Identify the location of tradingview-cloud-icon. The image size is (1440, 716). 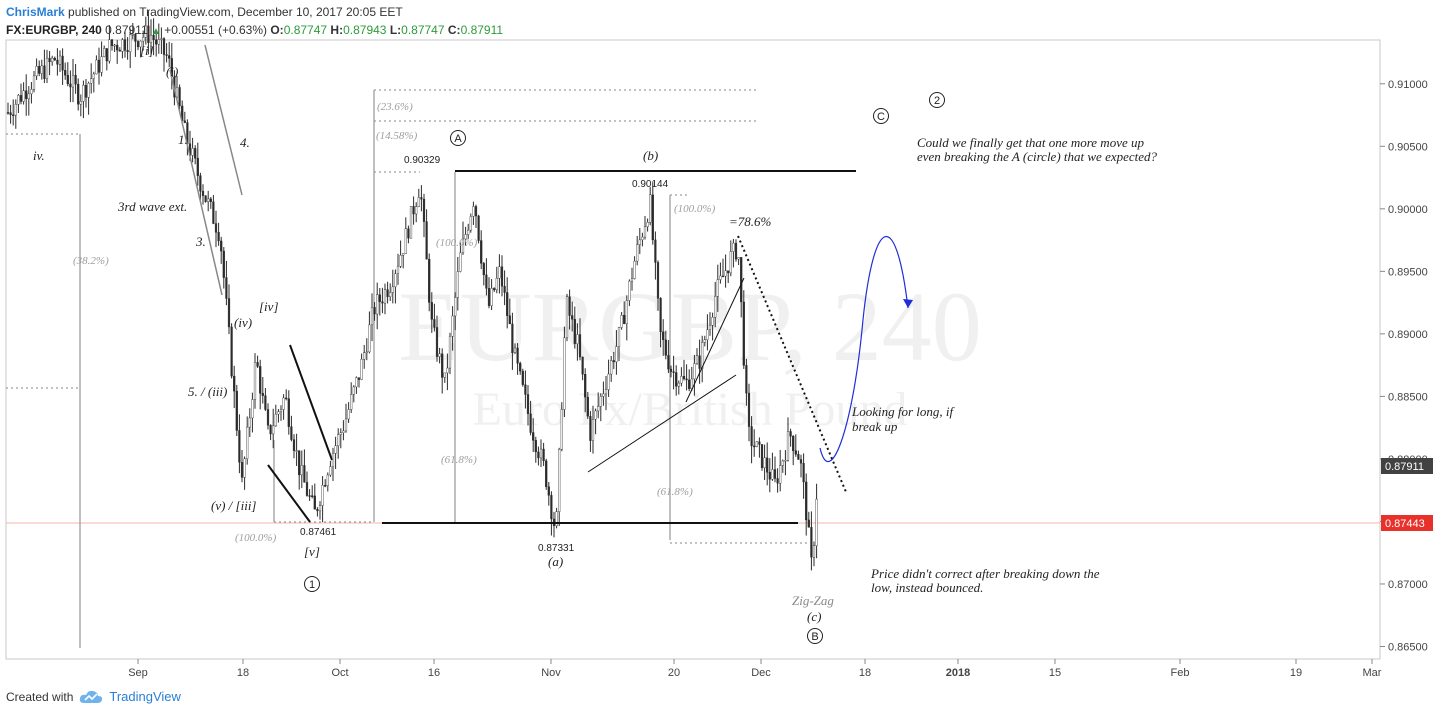
(91, 696).